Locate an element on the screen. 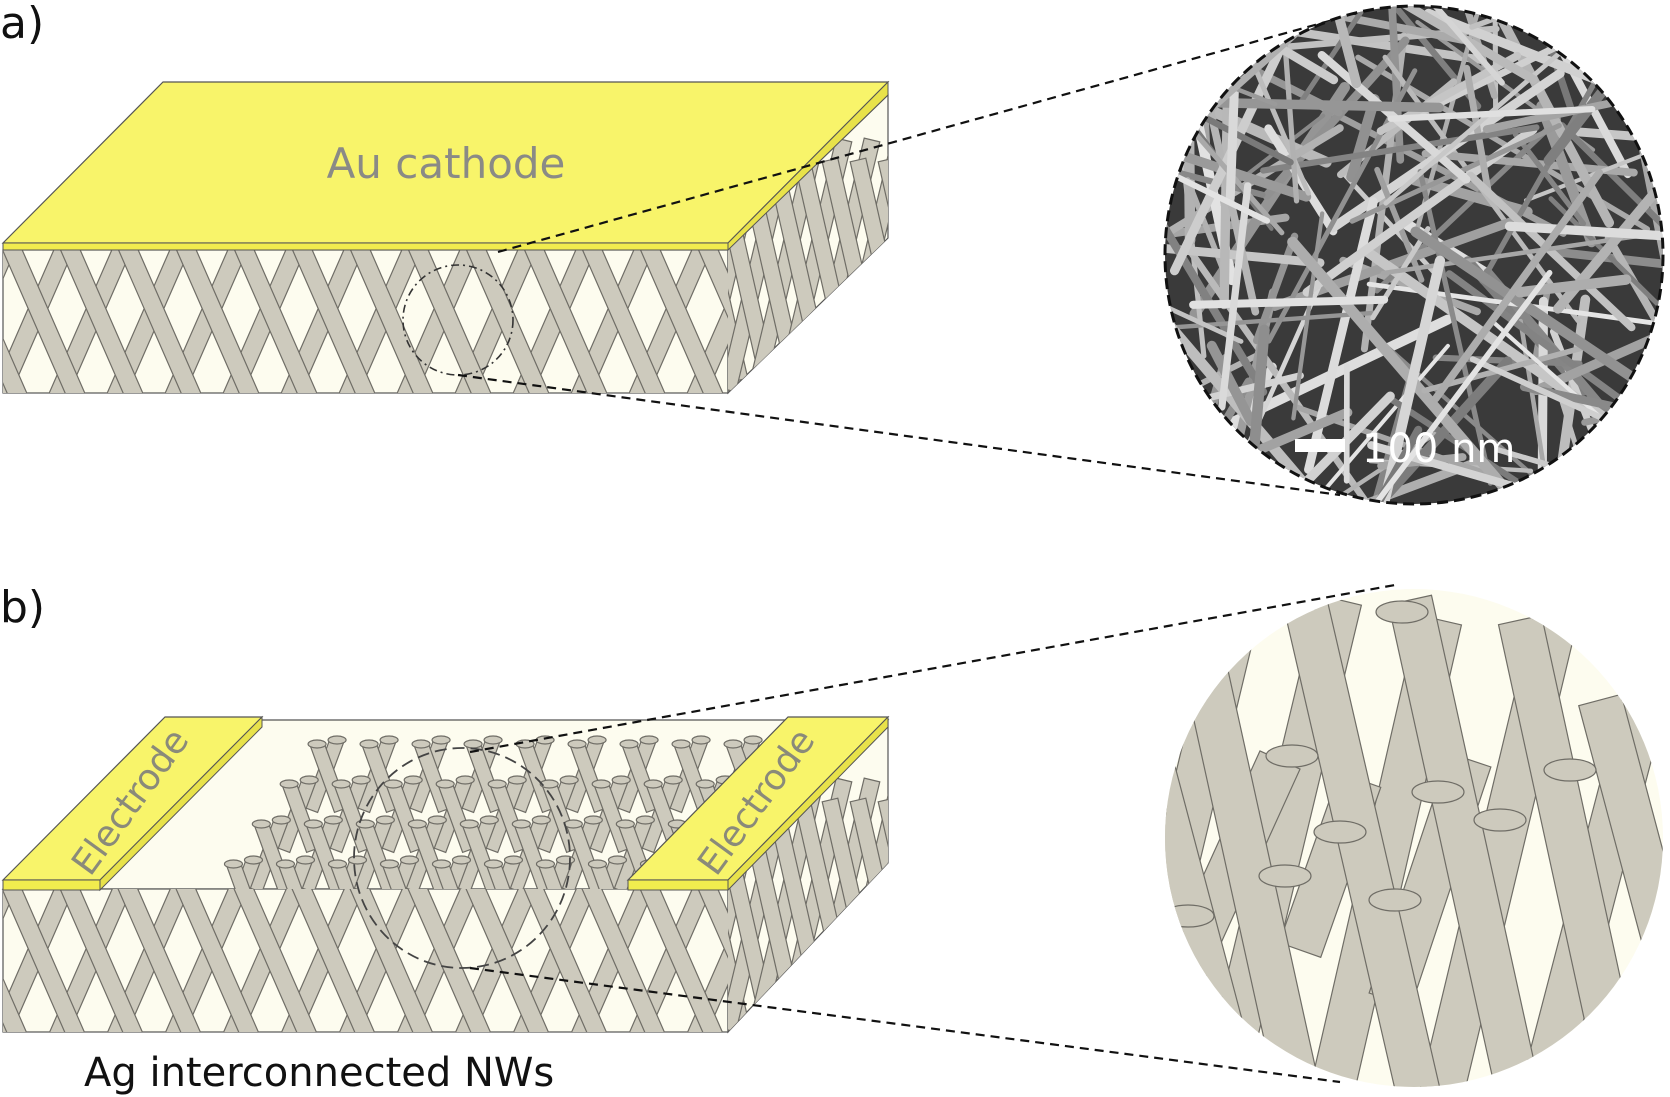  panel-a-label: a) is located at coordinates (22, 24).